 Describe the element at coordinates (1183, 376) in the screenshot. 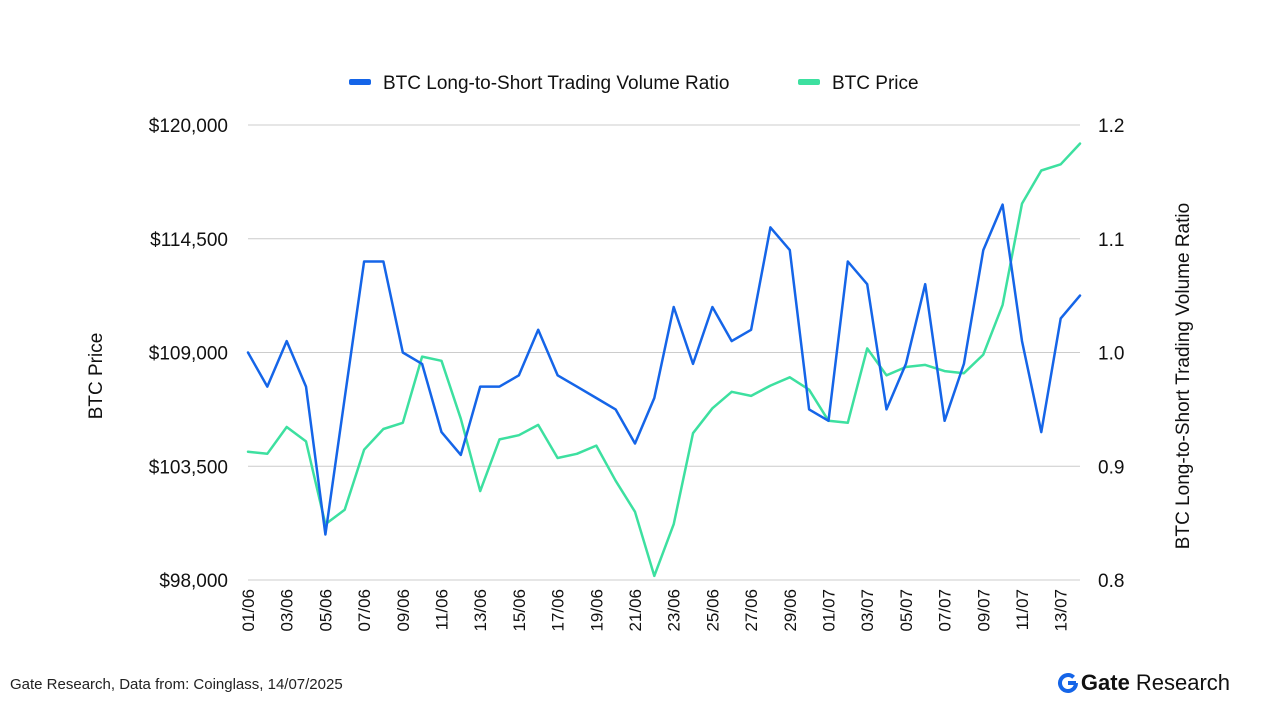

I see `right-axis-label: BTC Long-to-Short Trading Volume Ratio` at that location.